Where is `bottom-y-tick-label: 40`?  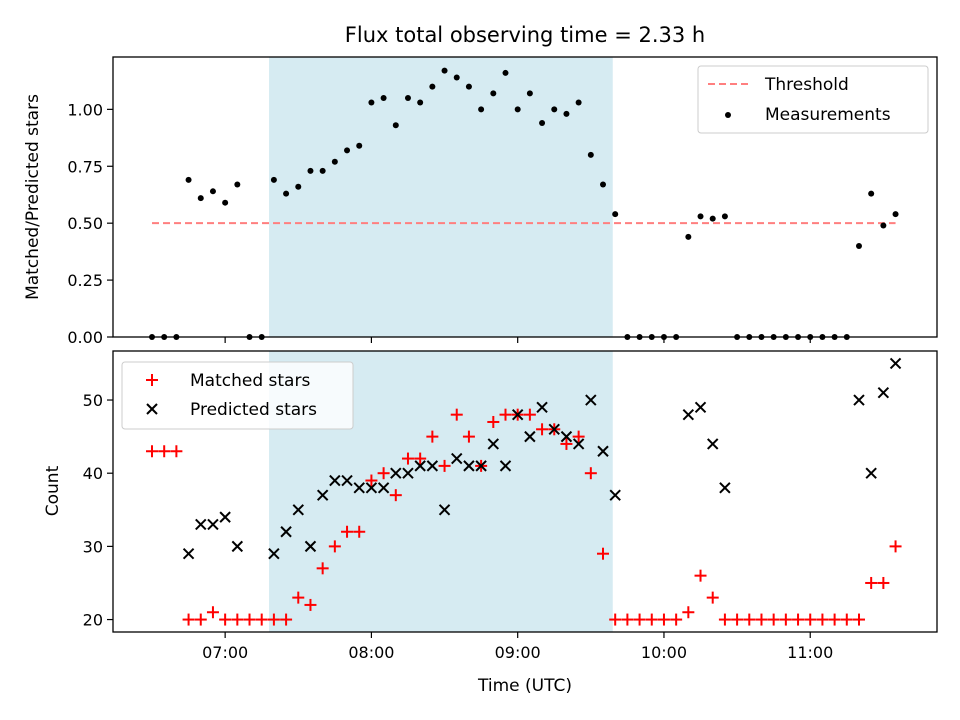
bottom-y-tick-label: 40 is located at coordinates (93, 473).